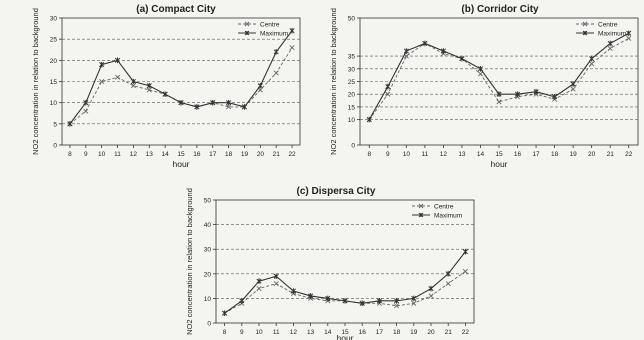 Image resolution: width=644 pixels, height=340 pixels. Describe the element at coordinates (352, 57) in the screenshot. I see `y-tick-label: 35` at that location.